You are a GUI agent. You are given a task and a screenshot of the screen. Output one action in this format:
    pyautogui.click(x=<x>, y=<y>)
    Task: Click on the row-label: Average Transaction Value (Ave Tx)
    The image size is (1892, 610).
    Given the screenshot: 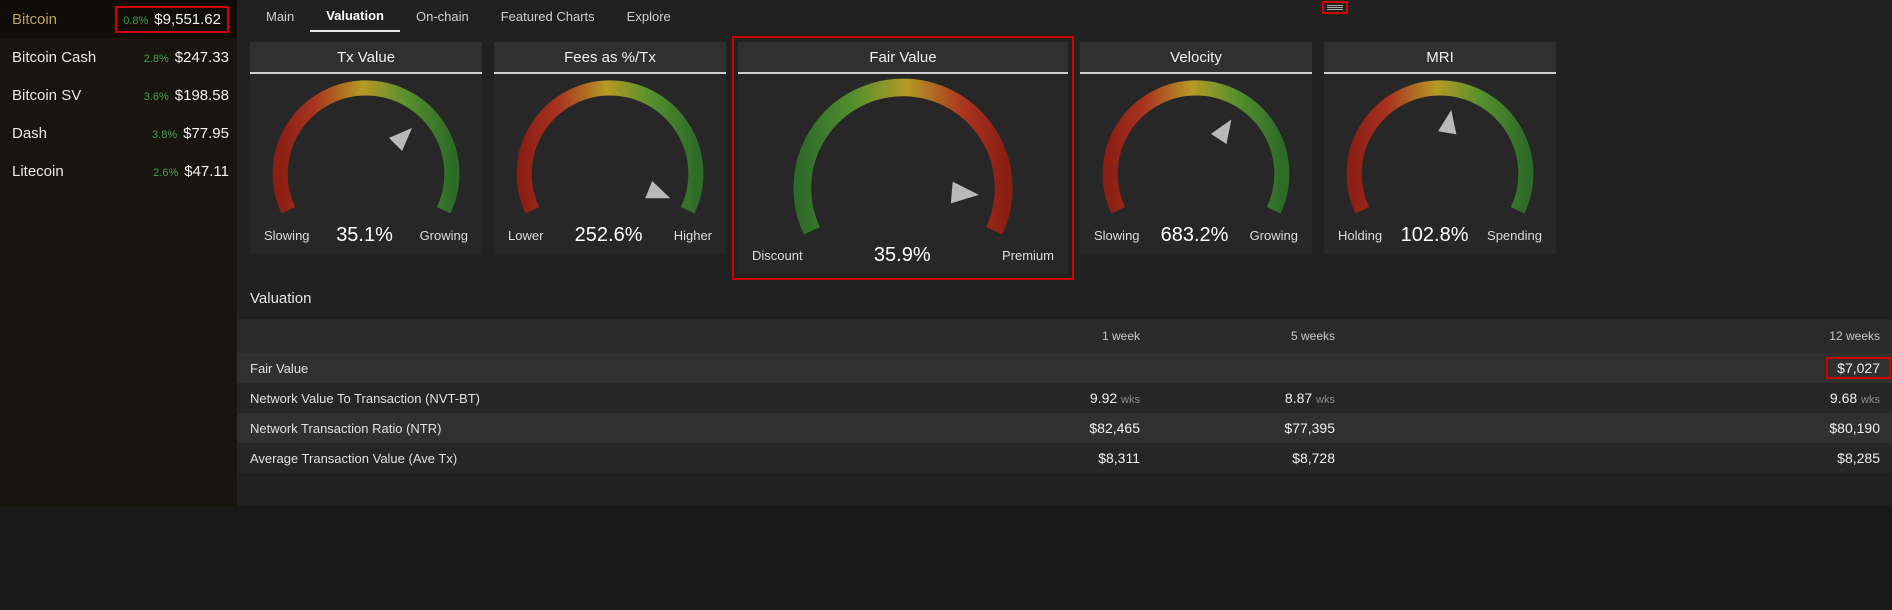 What is the action you would take?
    pyautogui.click(x=354, y=458)
    